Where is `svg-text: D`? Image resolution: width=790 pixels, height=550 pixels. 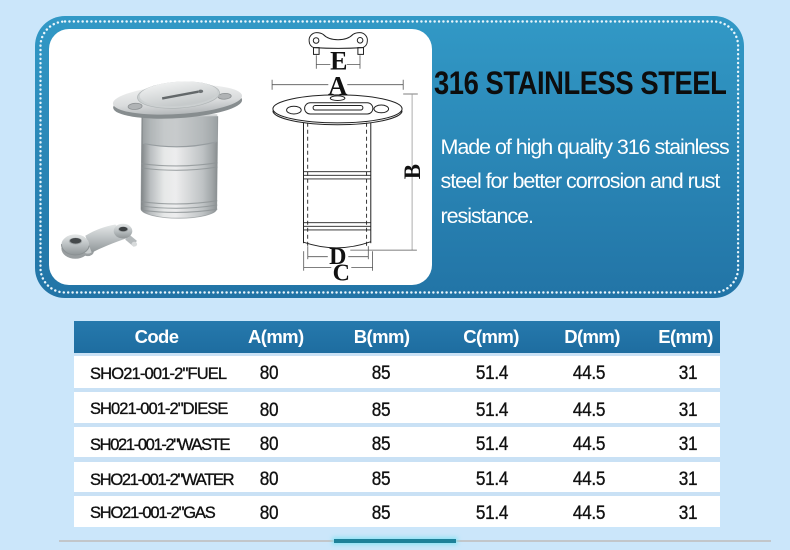
svg-text: D is located at coordinates (337, 257).